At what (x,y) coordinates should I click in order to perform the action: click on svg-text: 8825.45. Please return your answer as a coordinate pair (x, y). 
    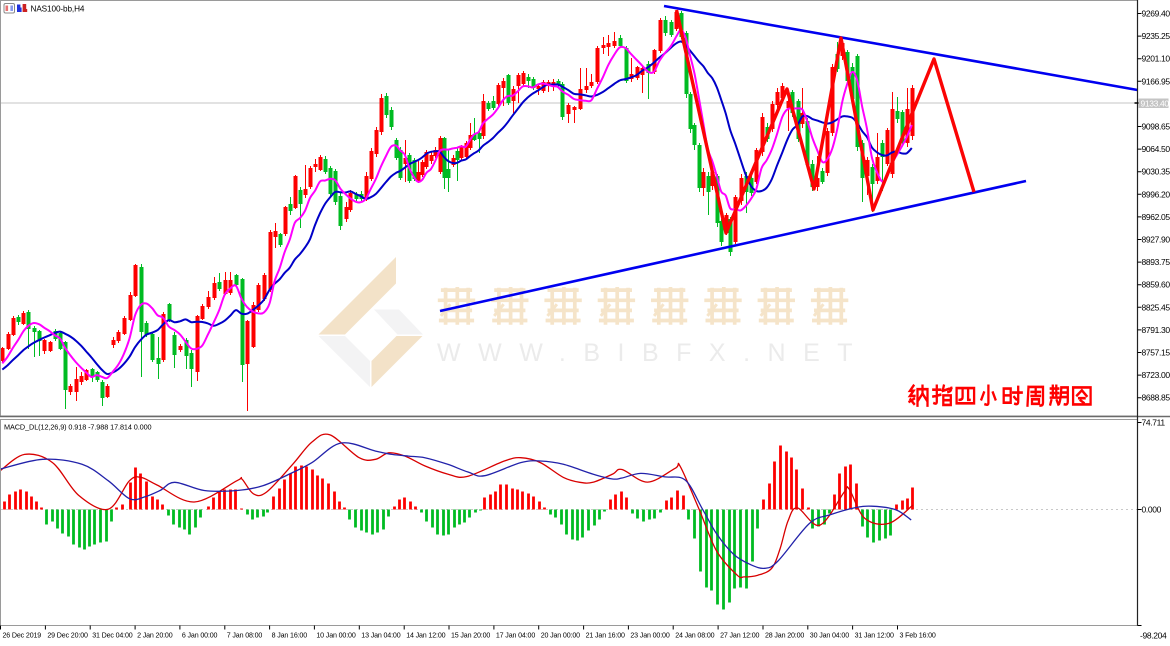
    Looking at the image, I should click on (1156, 307).